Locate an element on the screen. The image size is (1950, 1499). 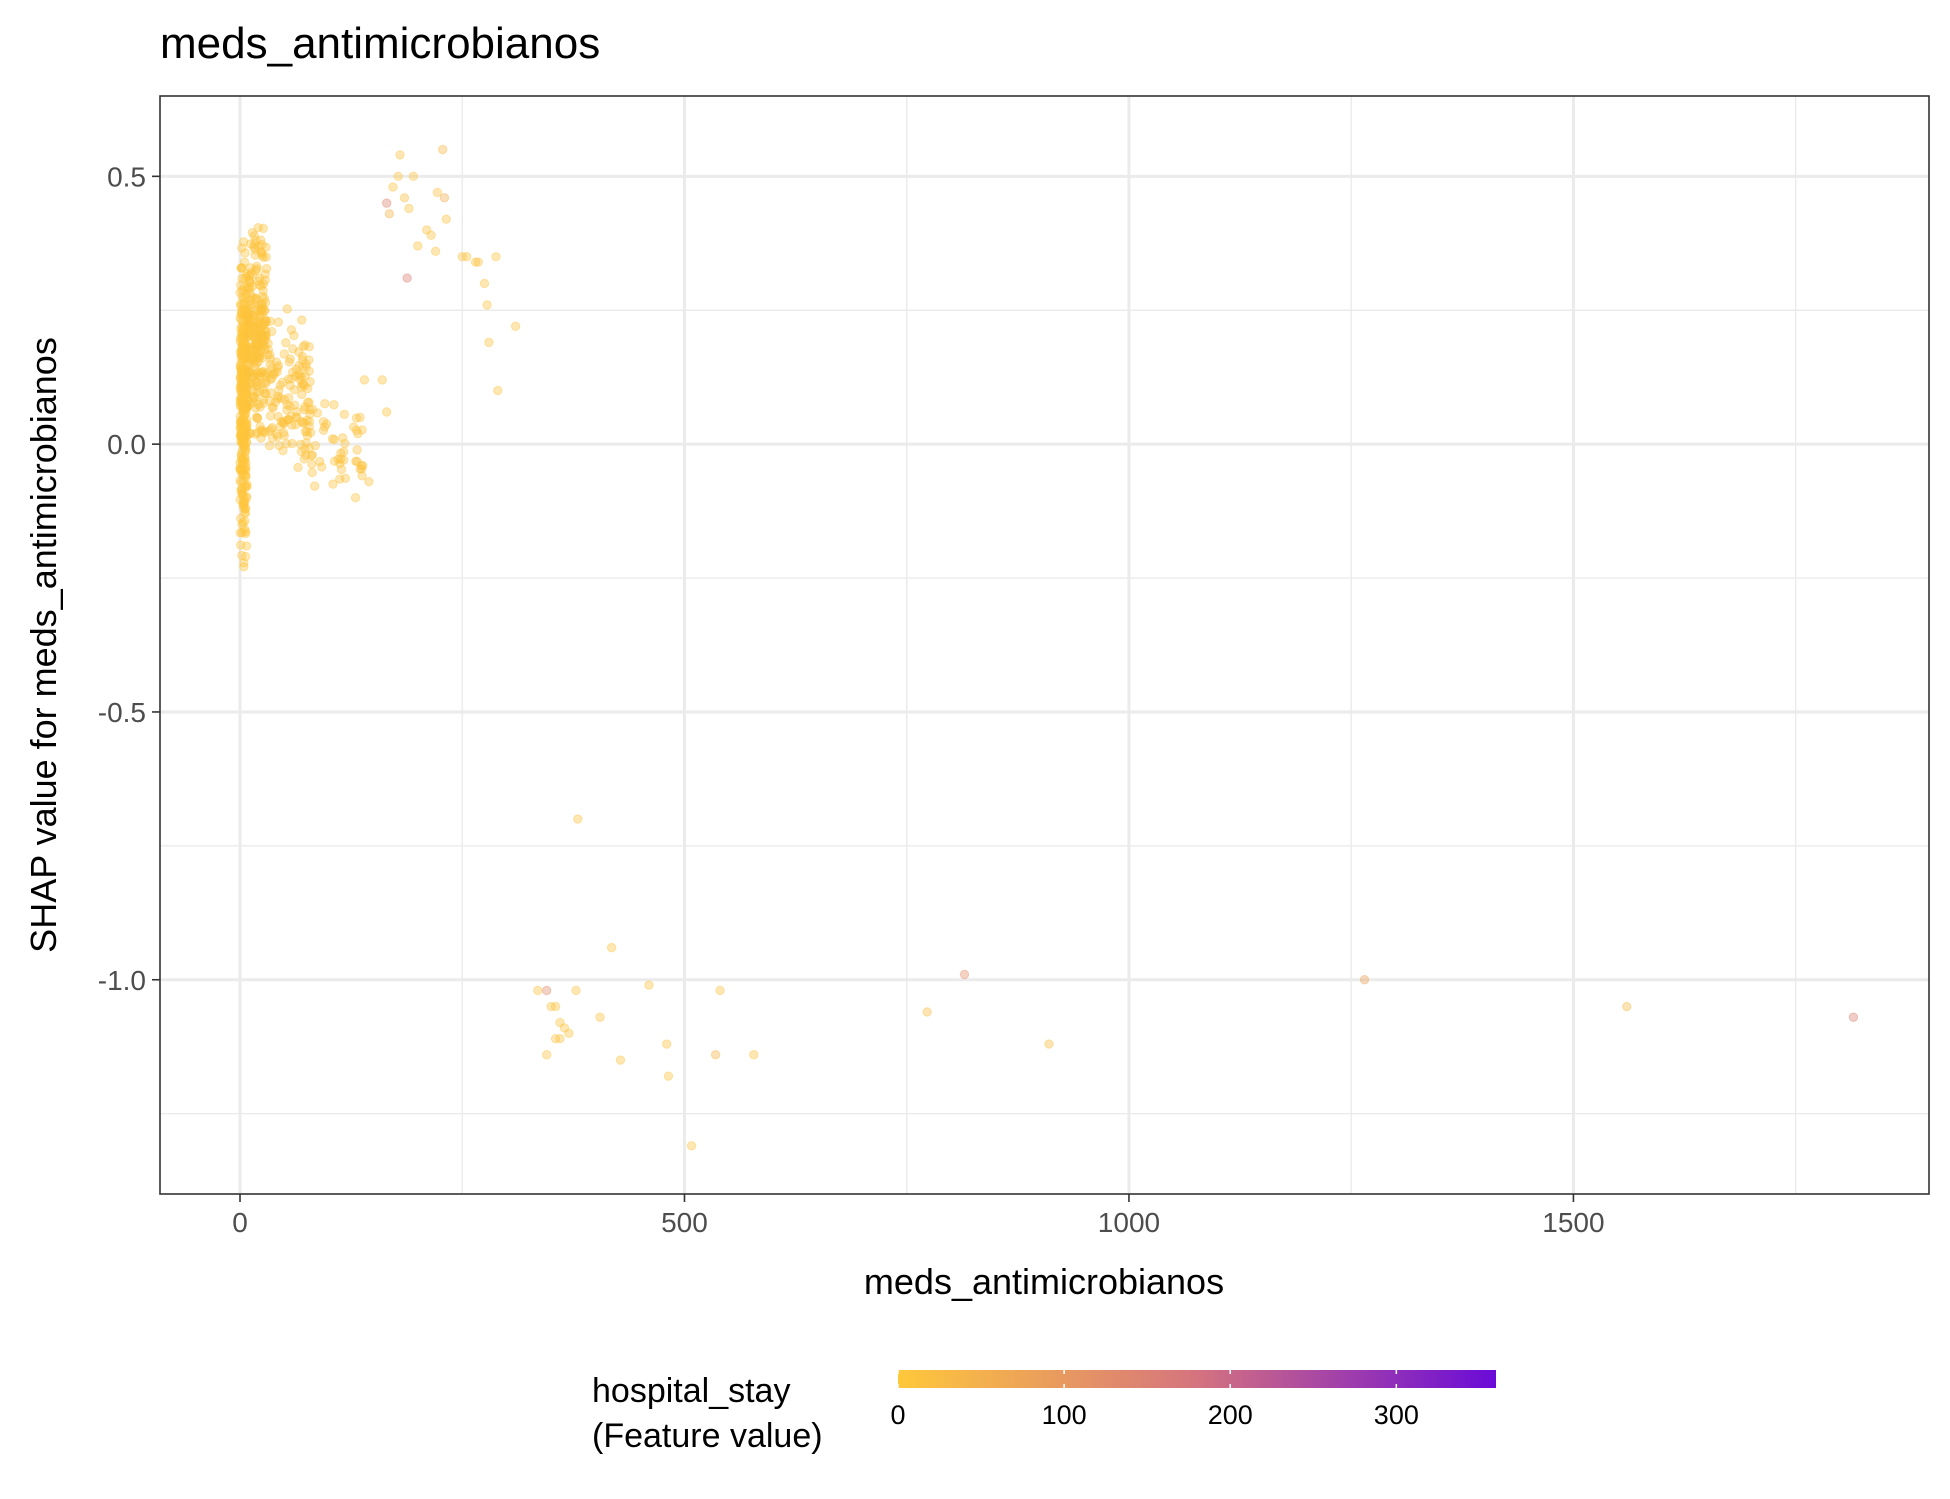
colorbar is located at coordinates (1197, 1379).